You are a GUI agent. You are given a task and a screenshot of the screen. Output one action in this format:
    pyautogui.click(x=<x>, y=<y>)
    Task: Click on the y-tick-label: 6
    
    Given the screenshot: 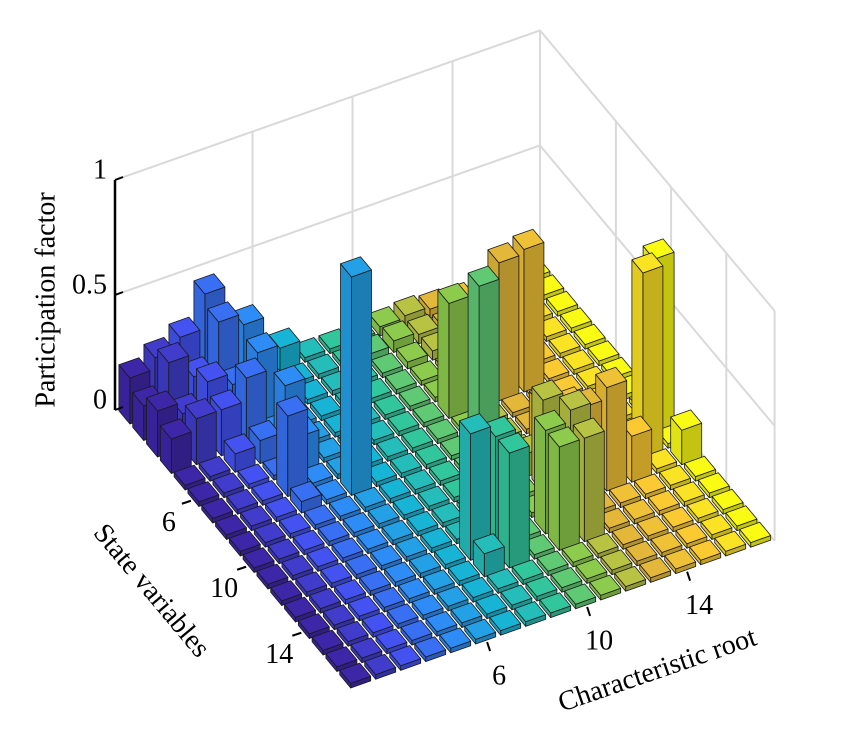 What is the action you would take?
    pyautogui.click(x=169, y=522)
    